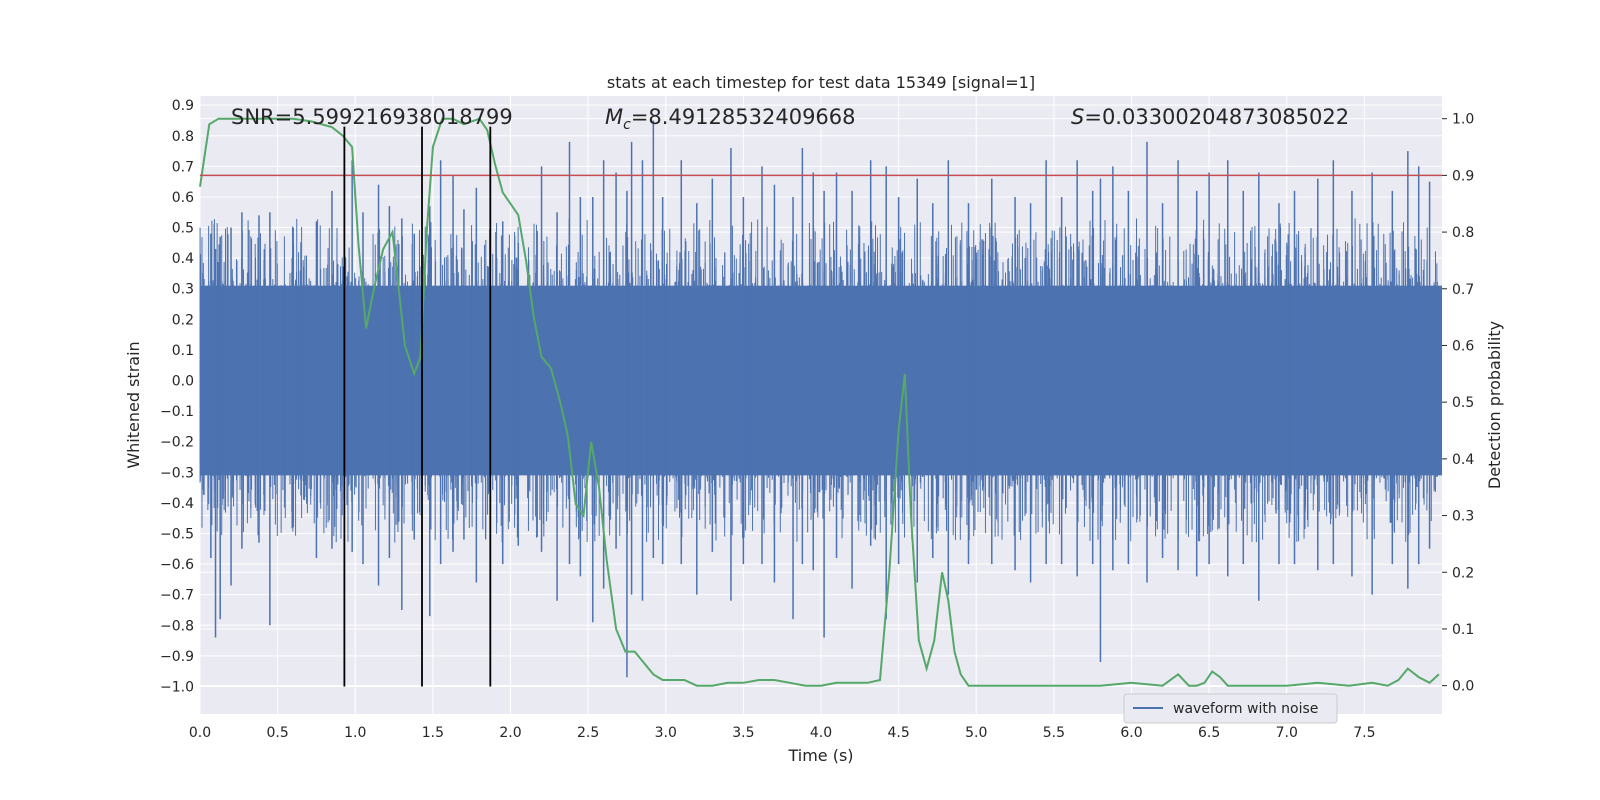 Image resolution: width=1600 pixels, height=800 pixels. What do you see at coordinates (1131, 733) in the screenshot?
I see `x-tick-label: 6.0` at bounding box center [1131, 733].